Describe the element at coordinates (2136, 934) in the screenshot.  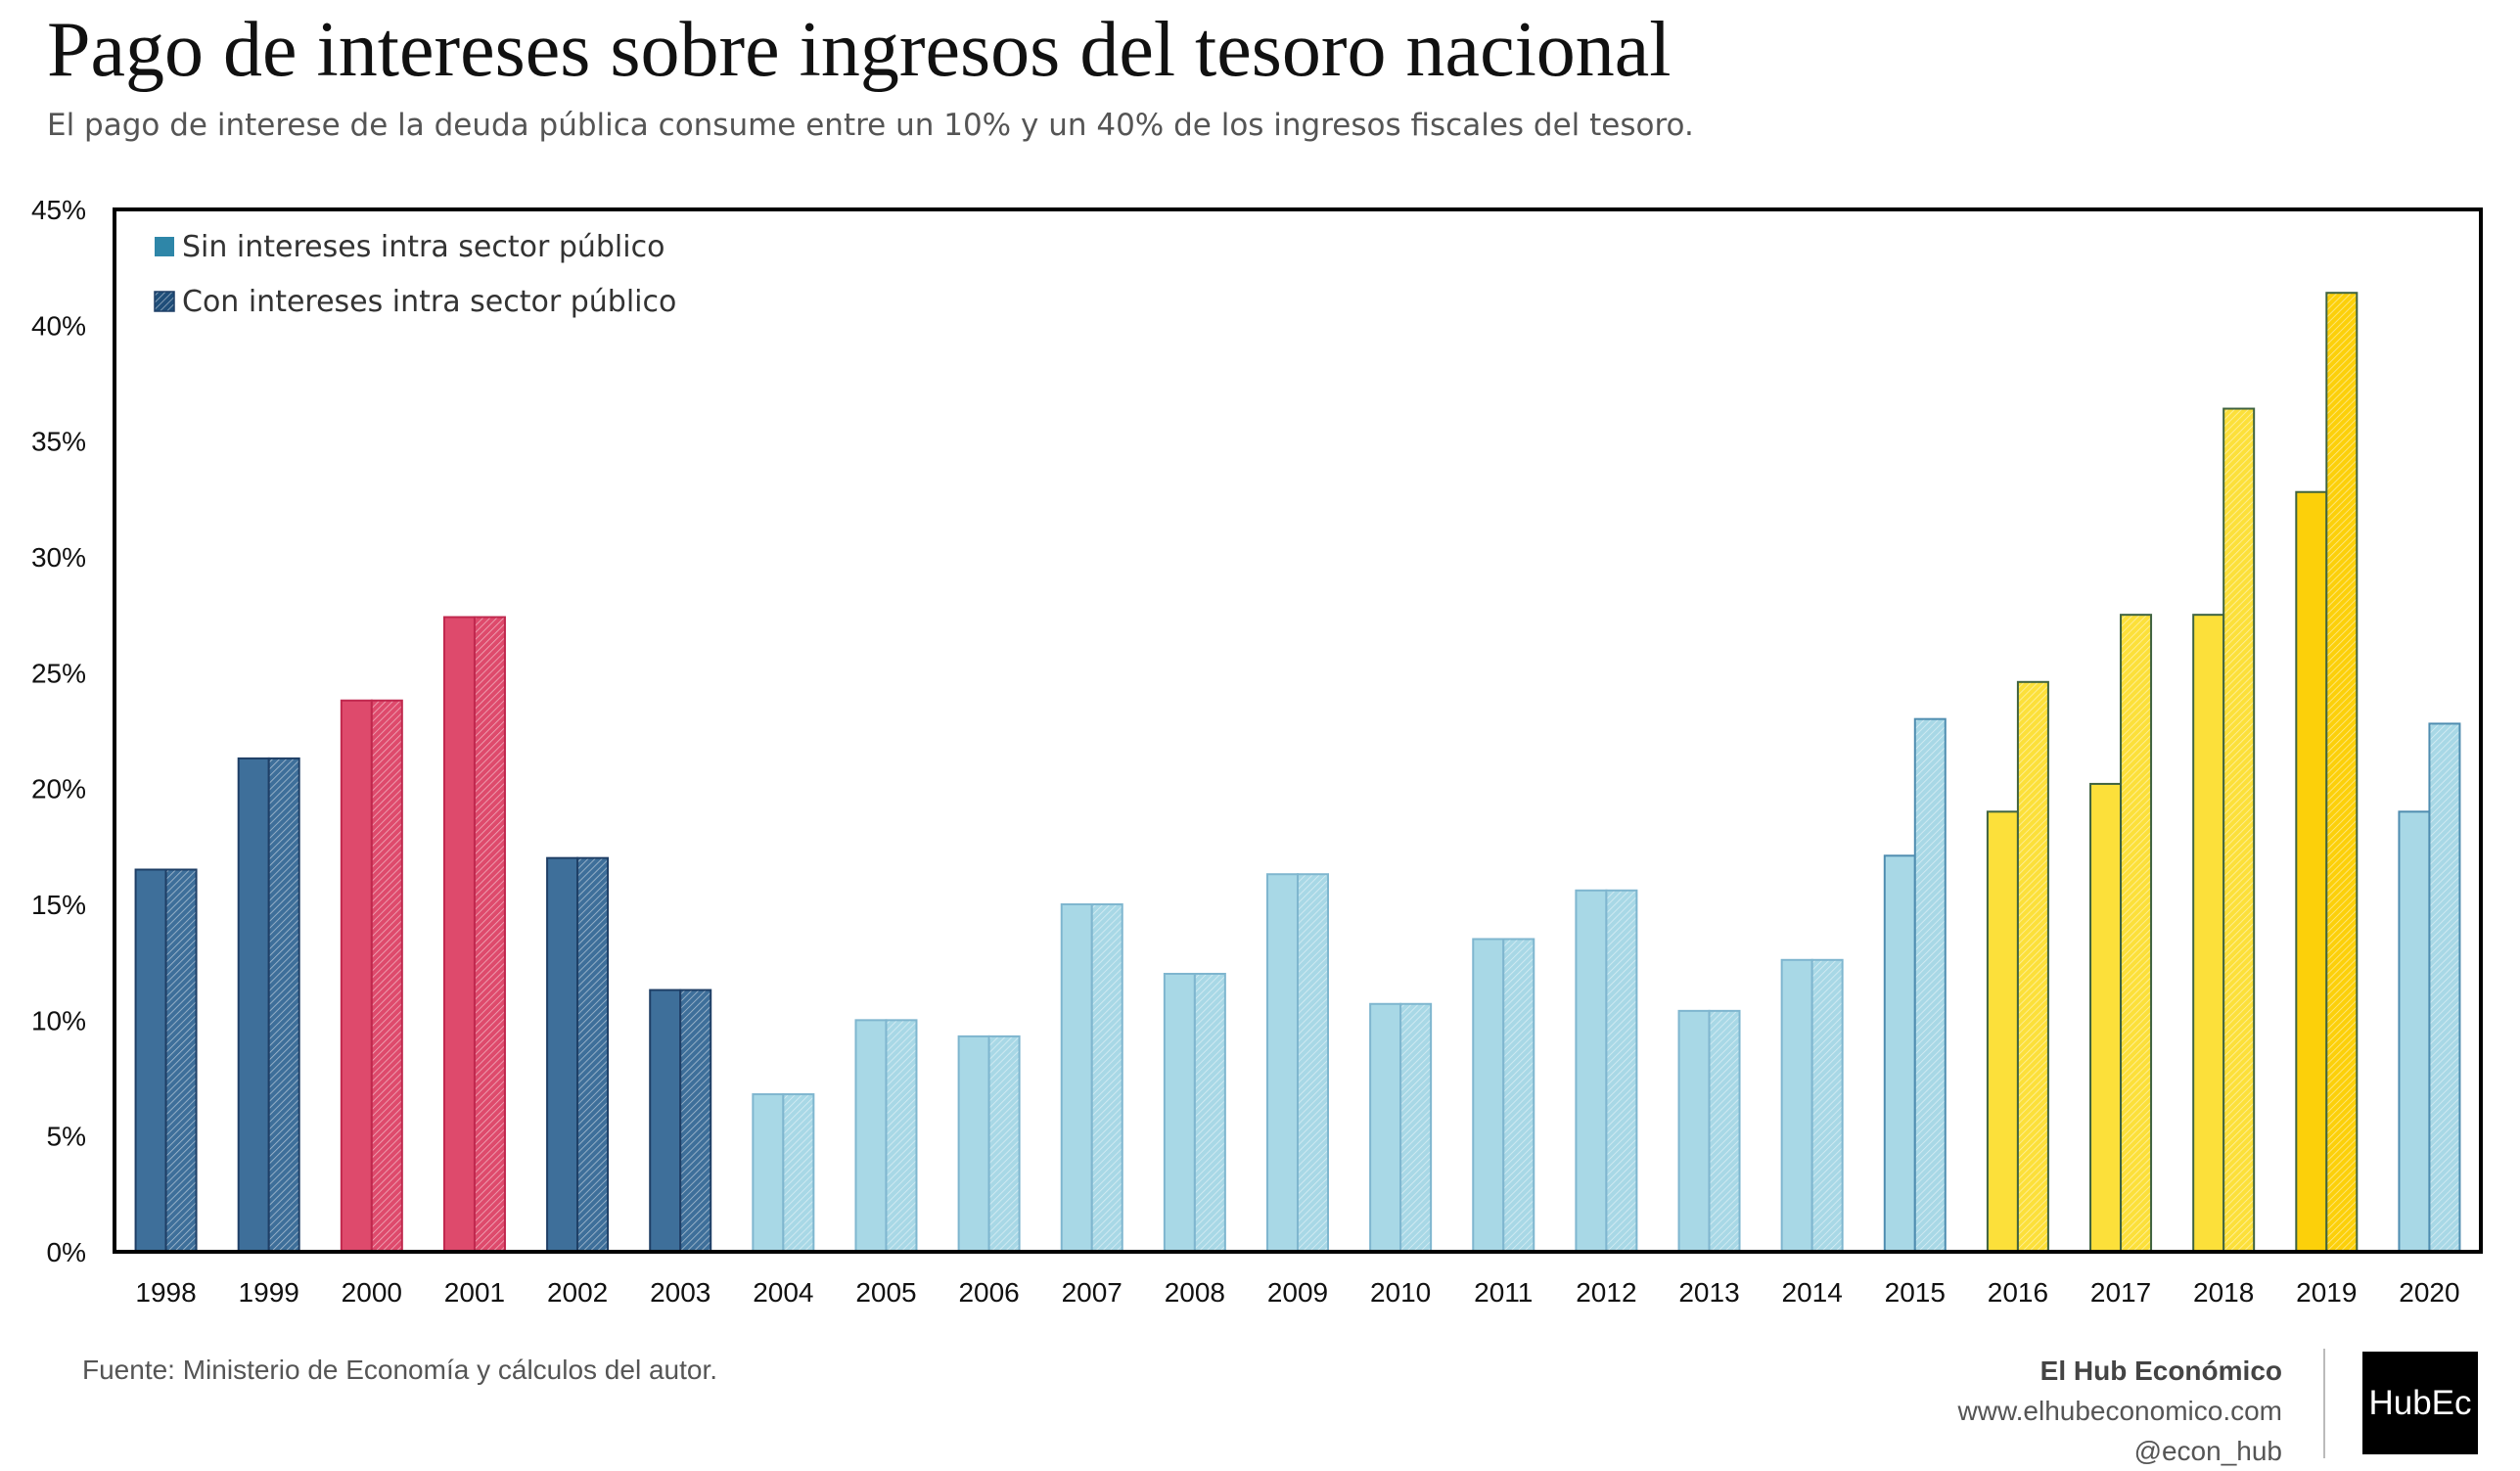
I see `bar-con-intereses-2017` at that location.